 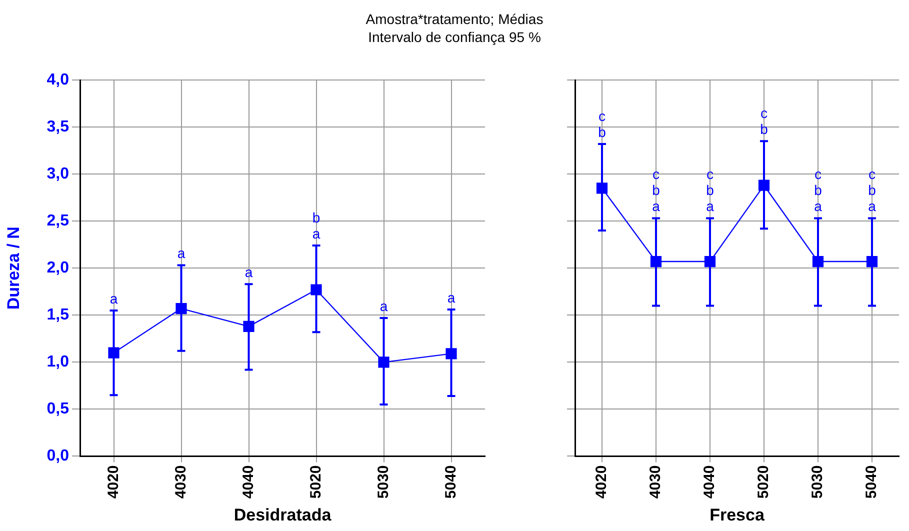 I want to click on y-tick-label: 0,0, so click(x=58, y=456).